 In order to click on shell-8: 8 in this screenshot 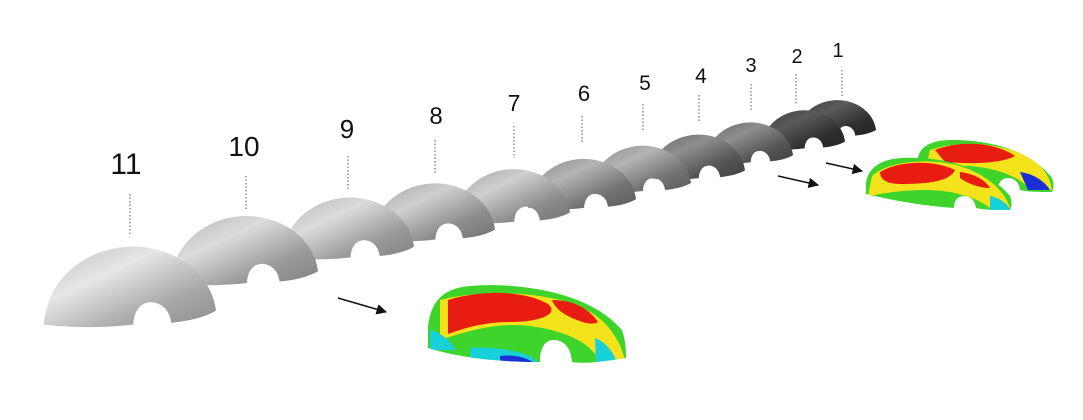, I will do `click(433, 172)`.